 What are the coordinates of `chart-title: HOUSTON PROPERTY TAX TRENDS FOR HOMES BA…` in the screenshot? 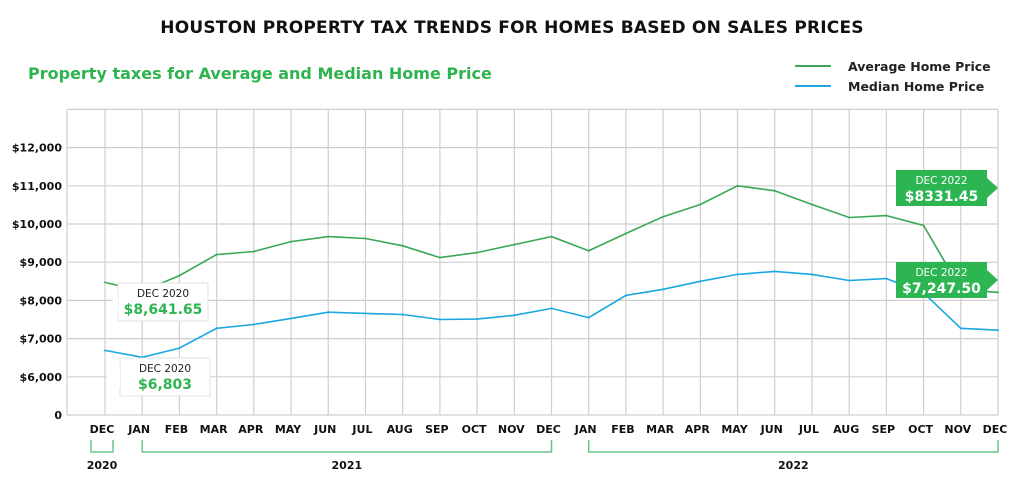 It's located at (512, 28).